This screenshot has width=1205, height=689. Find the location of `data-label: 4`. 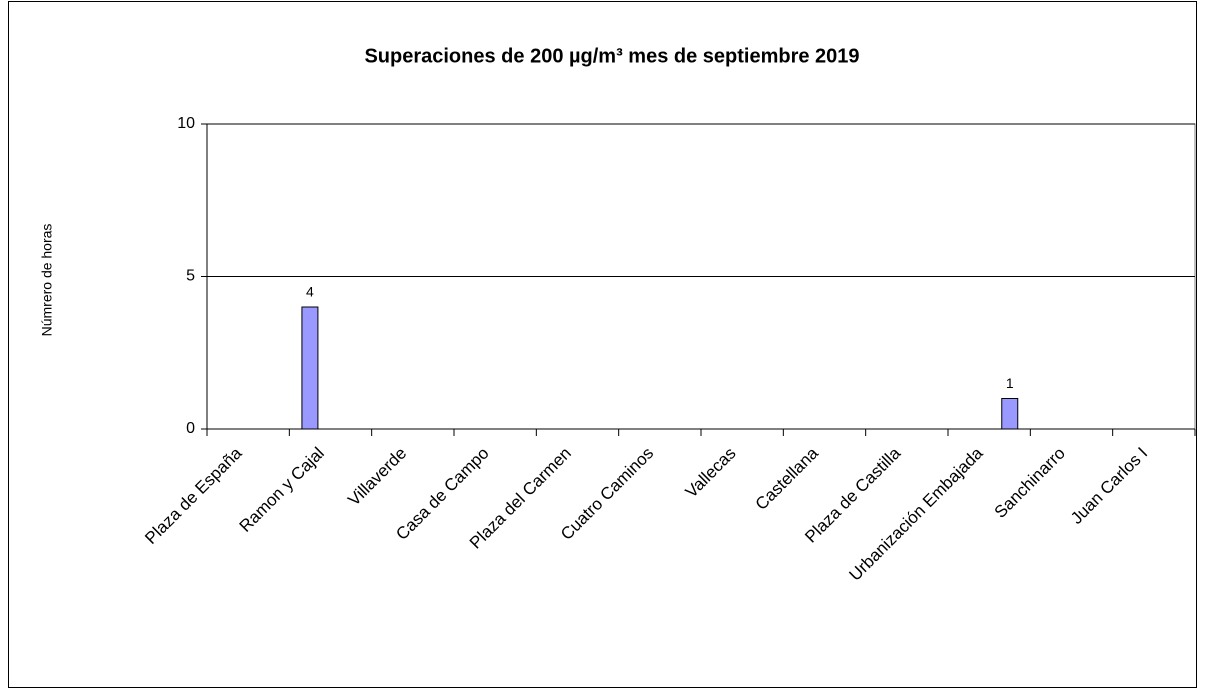

data-label: 4 is located at coordinates (310, 292).